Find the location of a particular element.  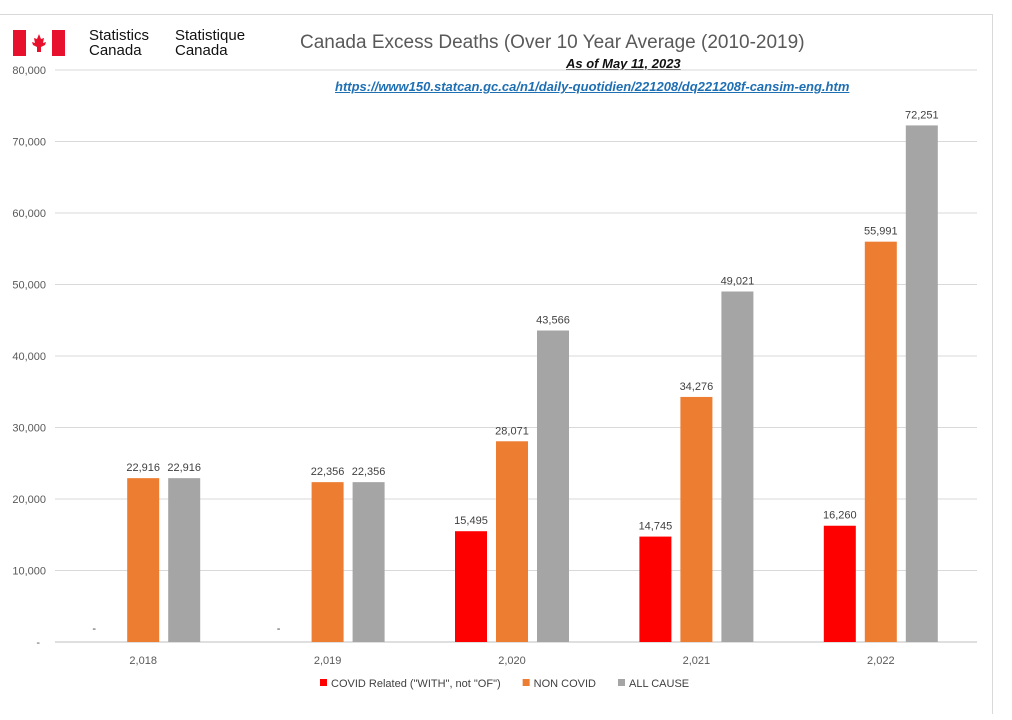

frame-border-right is located at coordinates (992, 364).